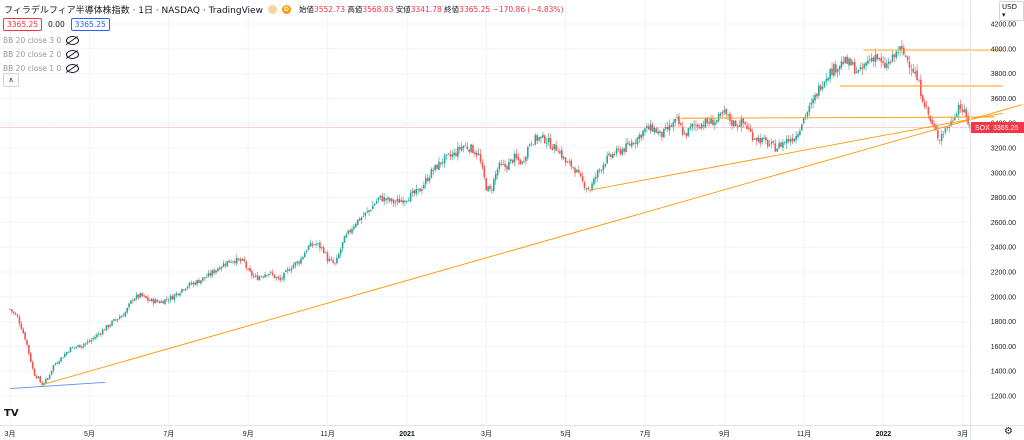  Describe the element at coordinates (1011, 11) in the screenshot. I see `currency-selector: USD ▾` at that location.